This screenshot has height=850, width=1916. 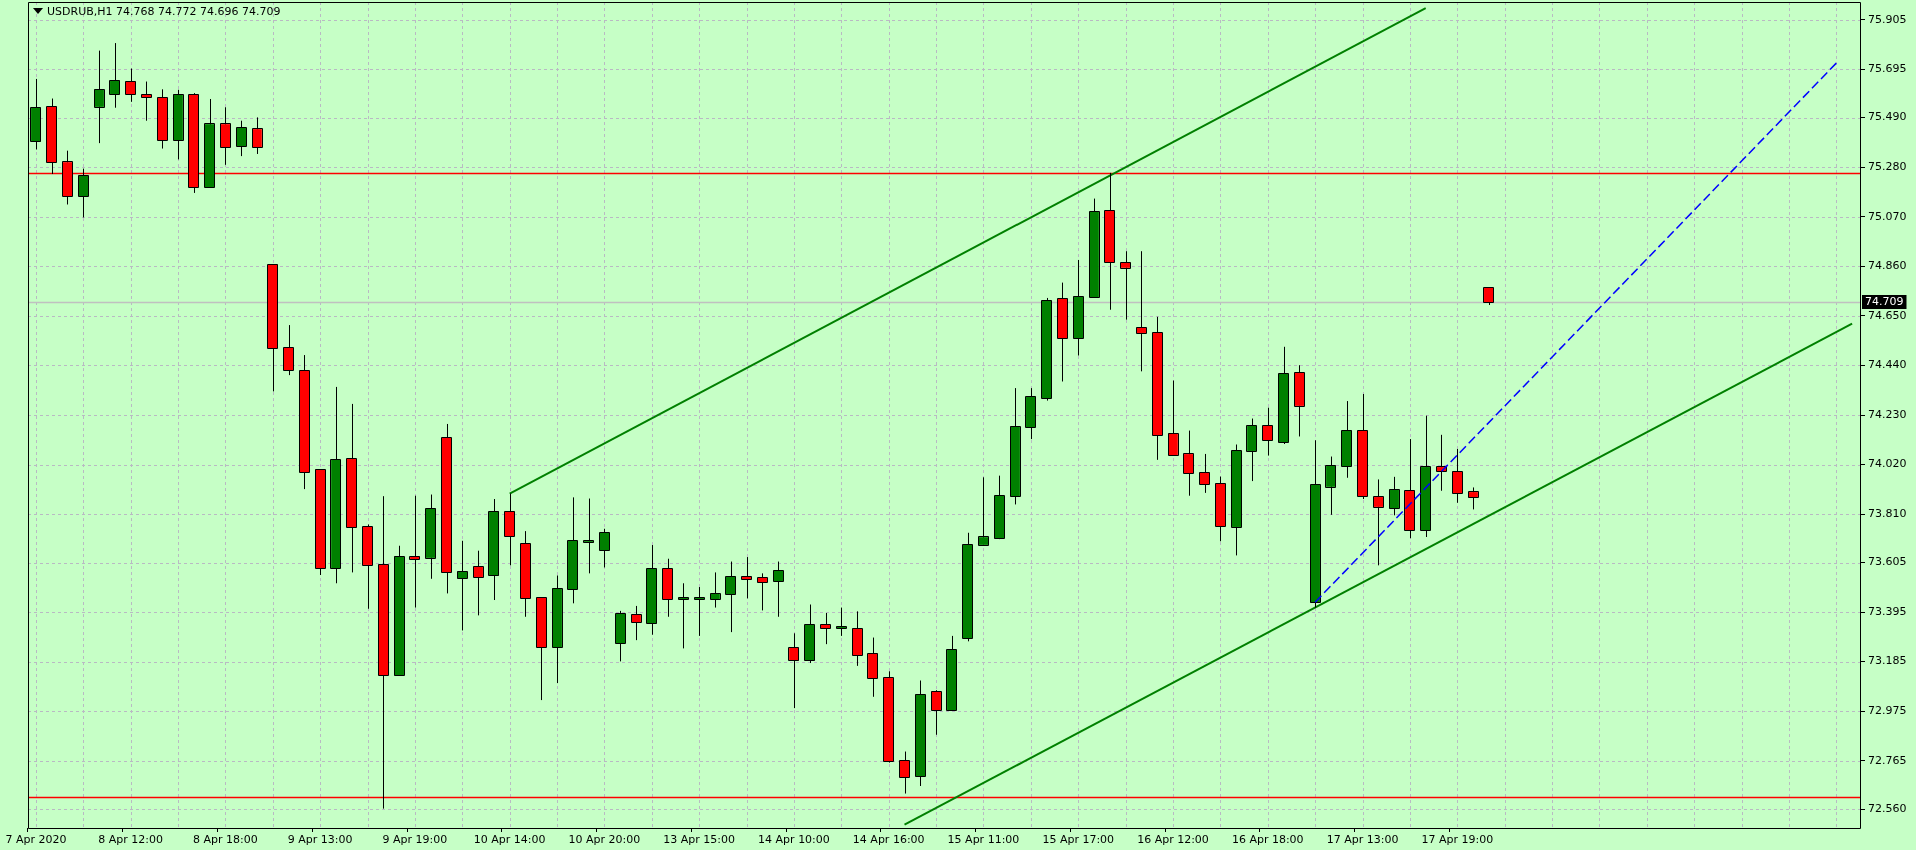 What do you see at coordinates (225, 840) in the screenshot?
I see `x-tick-label: 8 Apr 18:00` at bounding box center [225, 840].